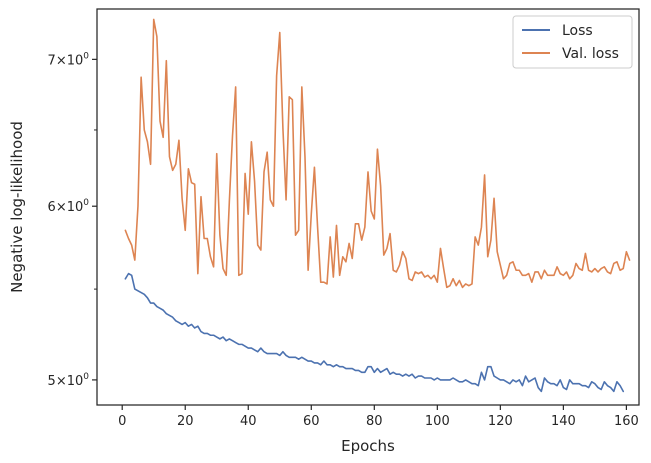 The height and width of the screenshot is (463, 651). What do you see at coordinates (17, 207) in the screenshot?
I see `y-axis-title: Negative log-likelihood` at bounding box center [17, 207].